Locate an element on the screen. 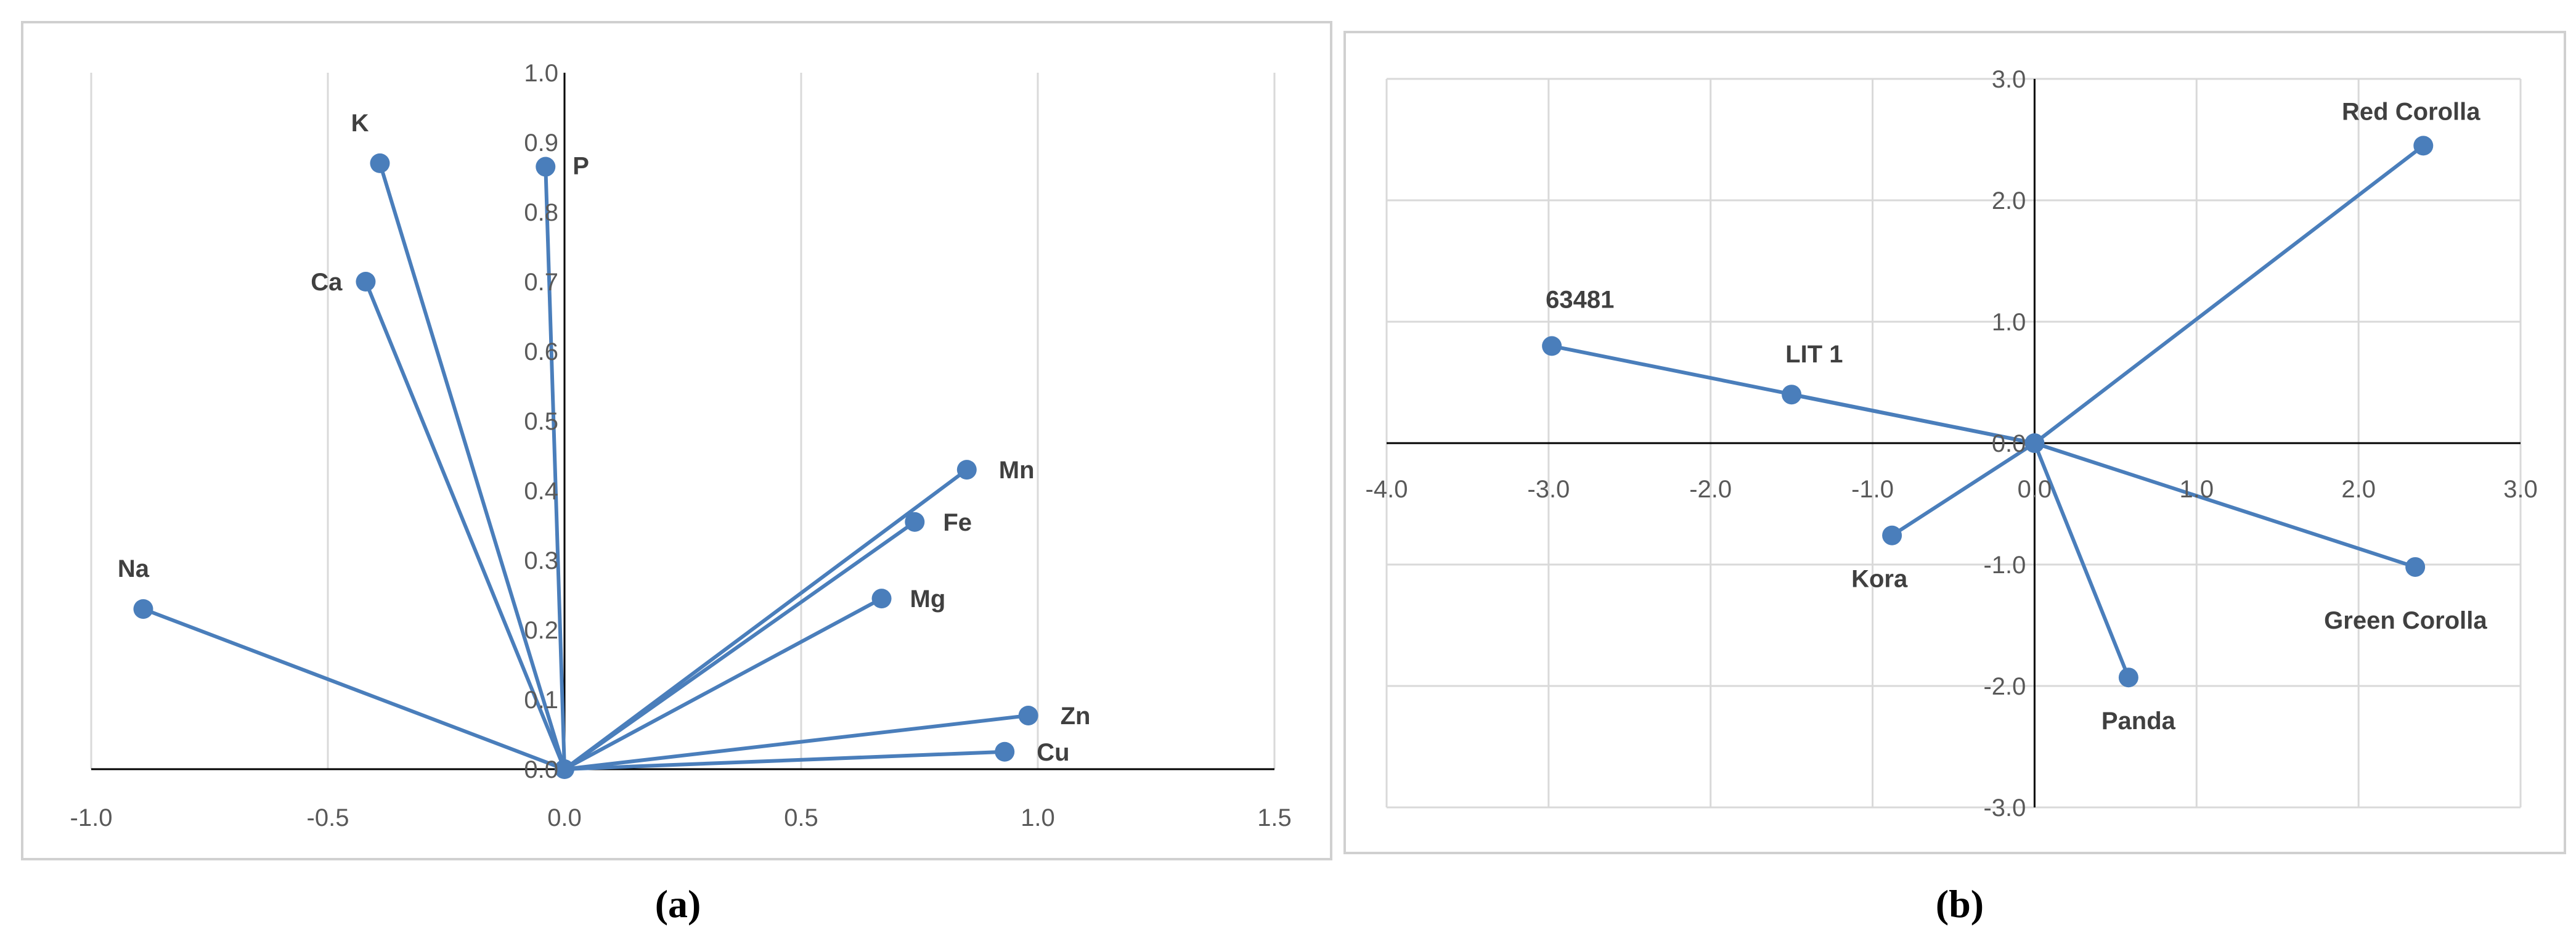 The image size is (2576, 951). chart-a-x-tick-label: 1.0 is located at coordinates (1038, 817).